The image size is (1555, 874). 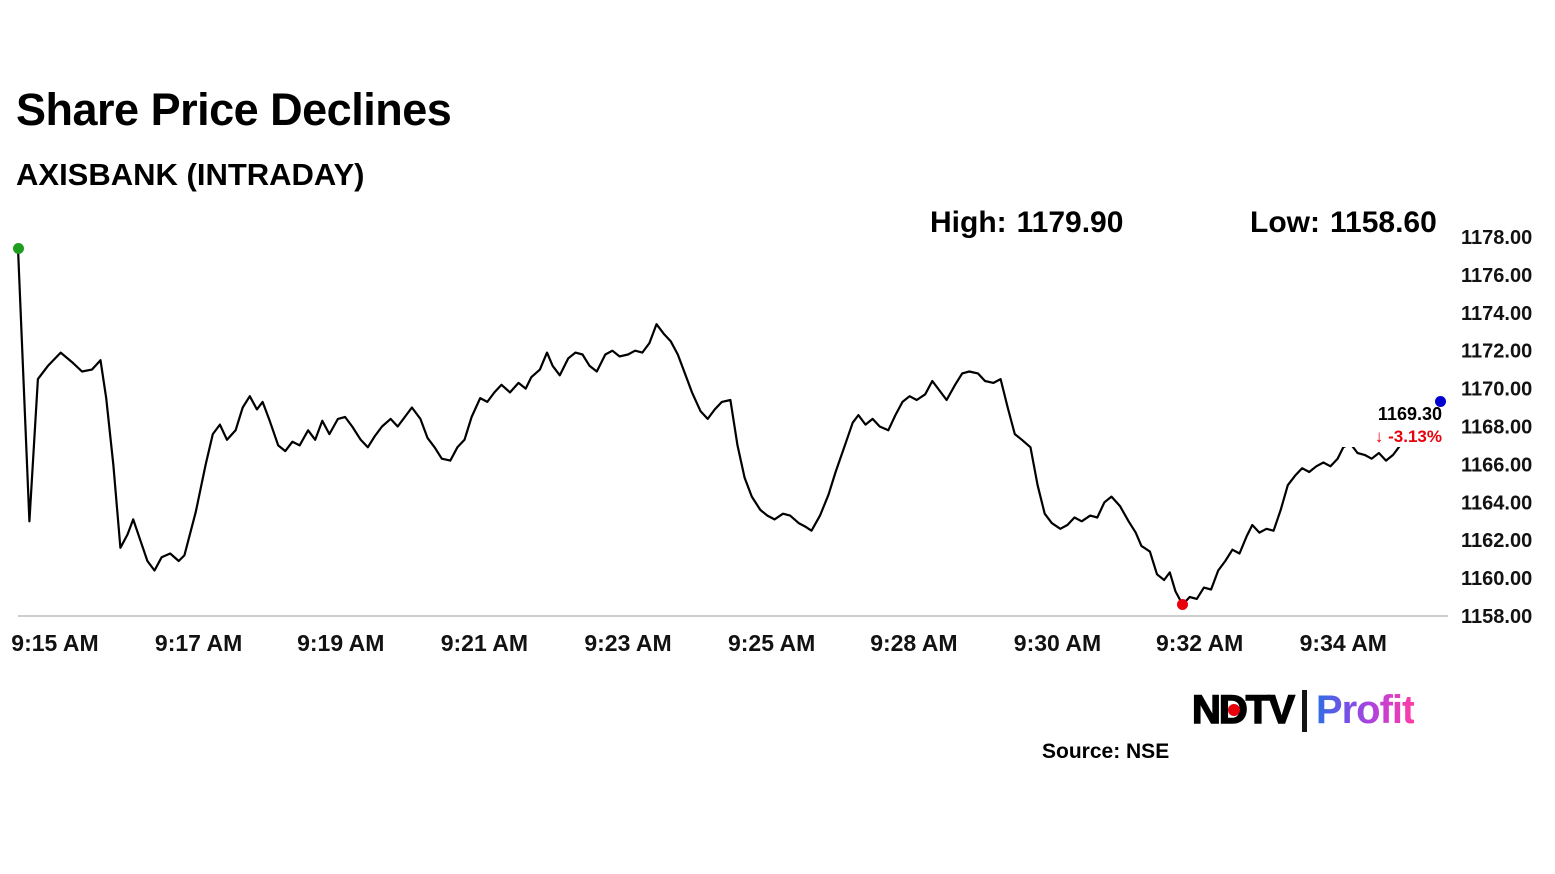 I want to click on x-axis-label: 9:34 AM, so click(x=1343, y=643).